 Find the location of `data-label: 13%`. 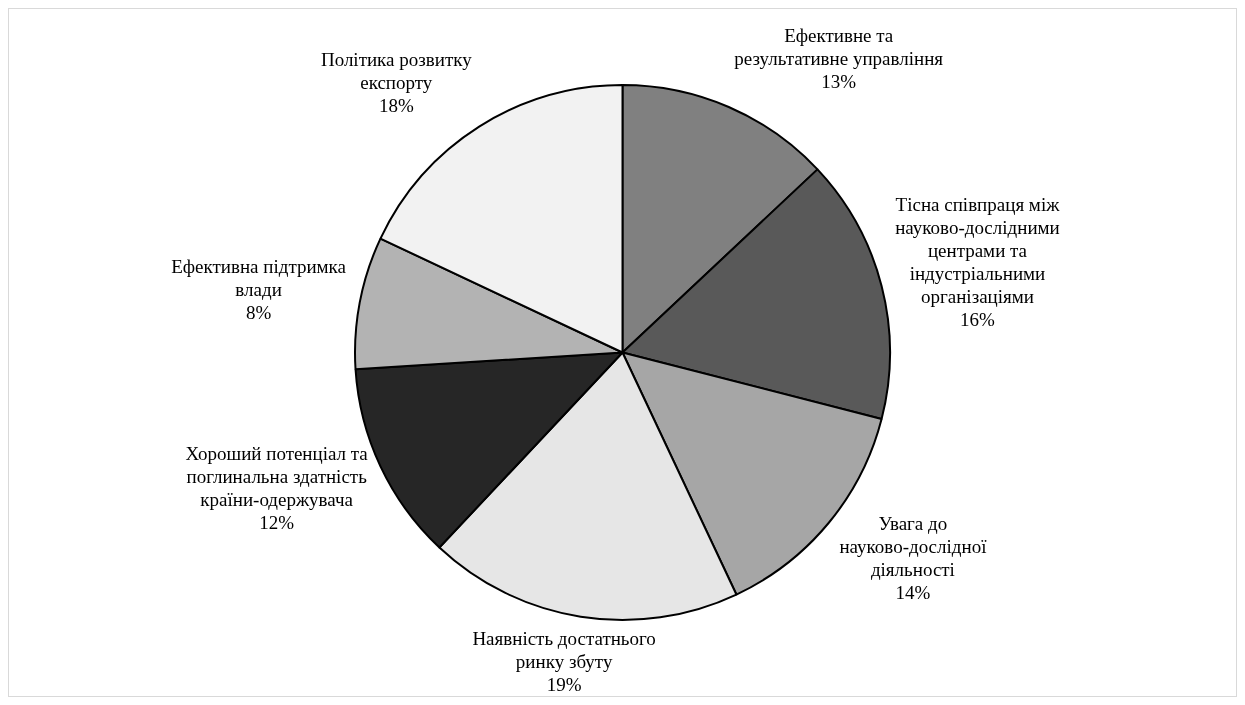

data-label: 13% is located at coordinates (839, 82).